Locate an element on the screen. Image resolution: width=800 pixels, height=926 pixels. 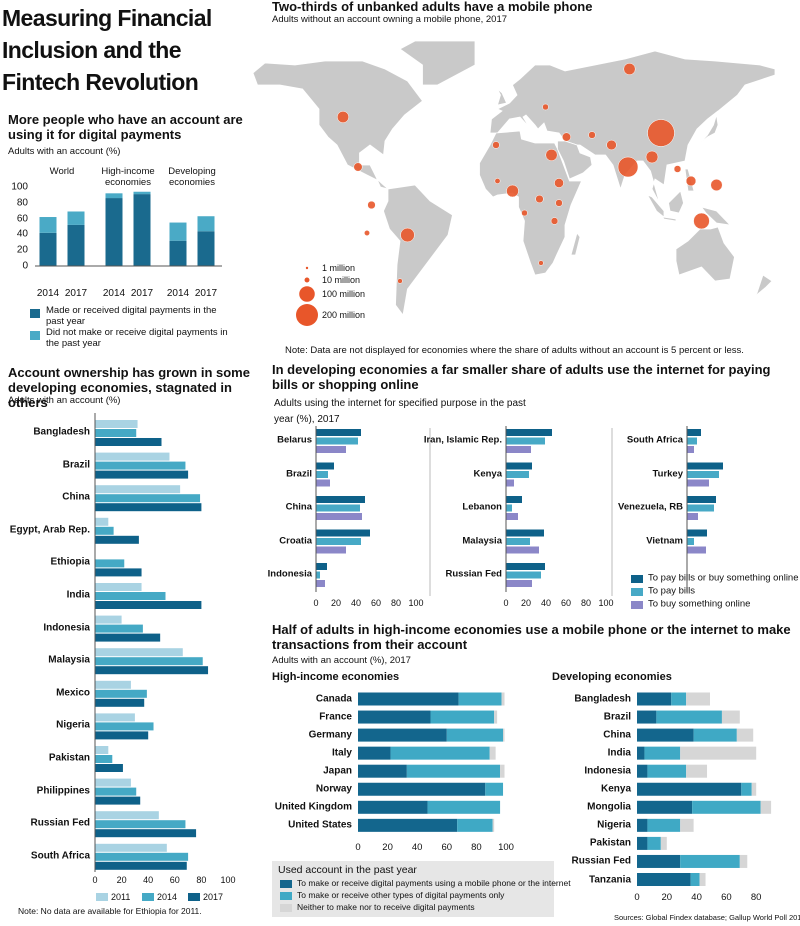
panel-title: Developing economies is located at coordinates (612, 677).